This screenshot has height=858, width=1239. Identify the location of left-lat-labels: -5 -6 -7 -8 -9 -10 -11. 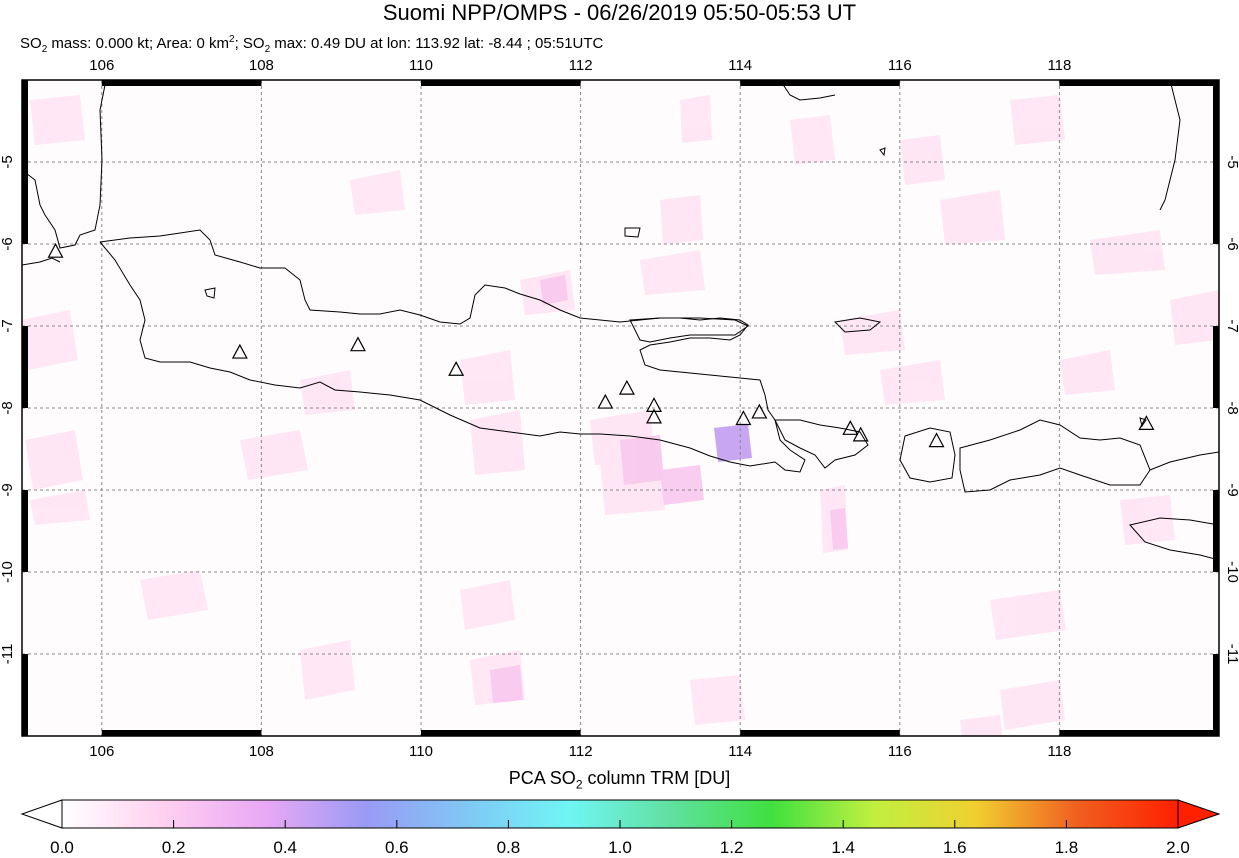
(8, 409).